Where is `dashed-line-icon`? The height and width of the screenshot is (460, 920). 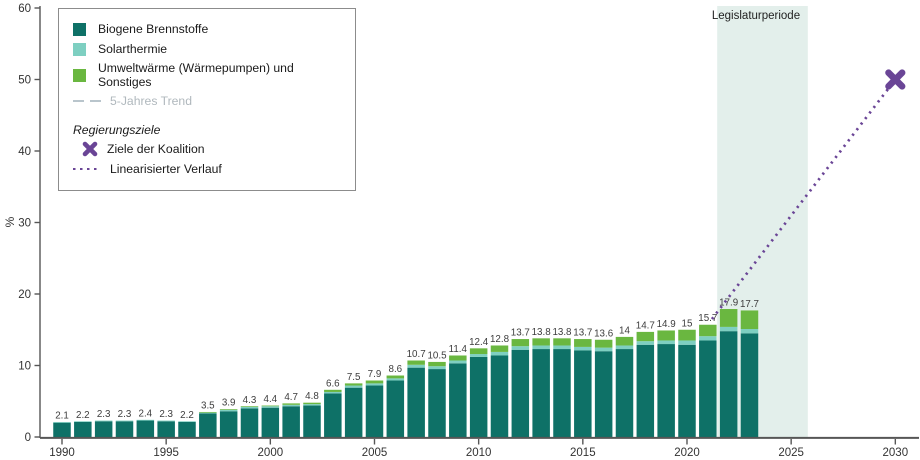
dashed-line-icon is located at coordinates (87, 101).